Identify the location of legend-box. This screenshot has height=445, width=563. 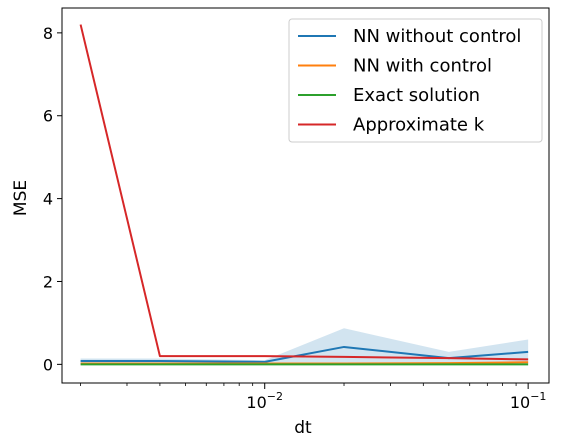
(415, 80).